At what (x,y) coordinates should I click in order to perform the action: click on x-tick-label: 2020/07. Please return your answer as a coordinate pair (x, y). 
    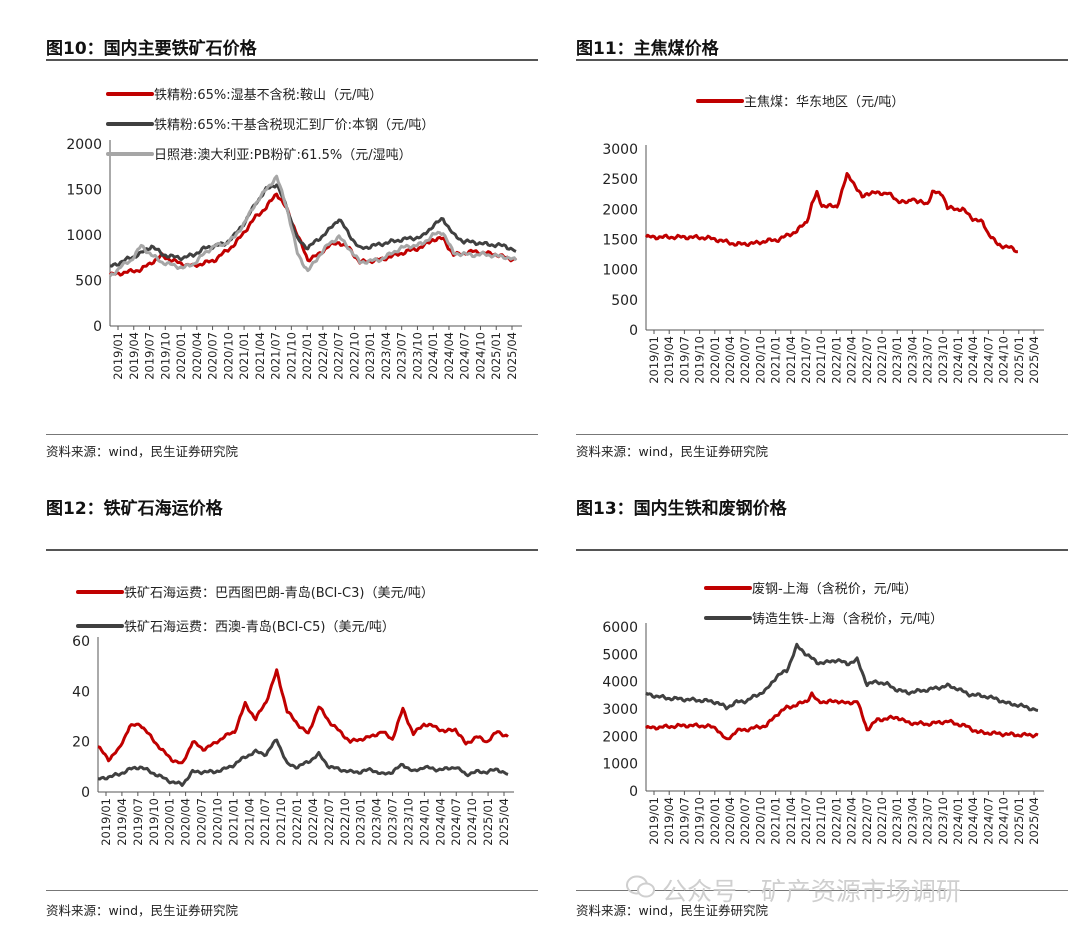
    Looking at the image, I should click on (202, 822).